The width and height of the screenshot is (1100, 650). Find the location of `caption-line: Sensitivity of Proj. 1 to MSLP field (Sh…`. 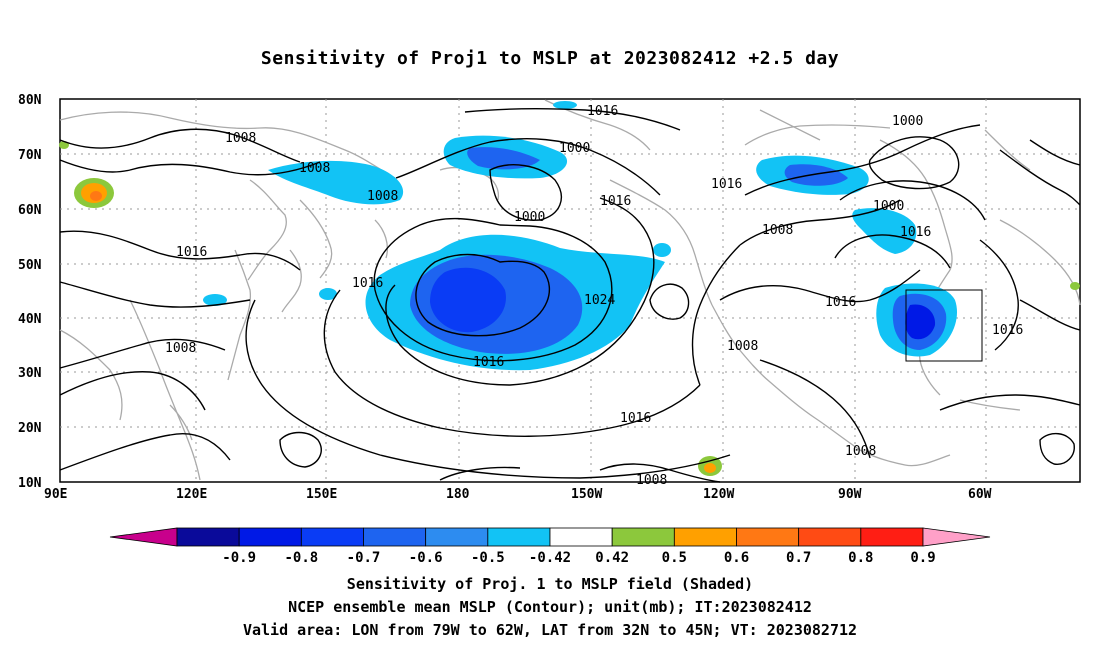

caption-line: Sensitivity of Proj. 1 to MSLP field (Sh… is located at coordinates (550, 584).